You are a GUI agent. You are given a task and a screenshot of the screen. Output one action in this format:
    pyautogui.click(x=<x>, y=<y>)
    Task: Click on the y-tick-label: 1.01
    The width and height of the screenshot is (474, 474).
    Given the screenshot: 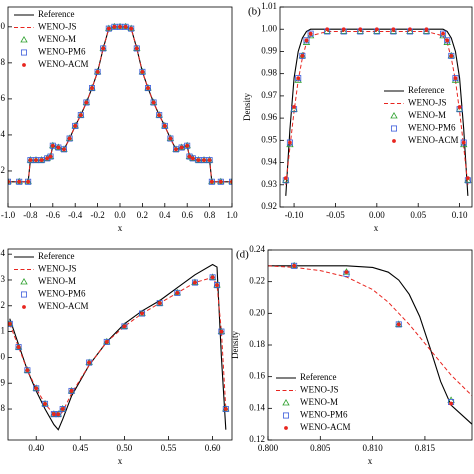 What is the action you would take?
    pyautogui.click(x=269, y=6)
    